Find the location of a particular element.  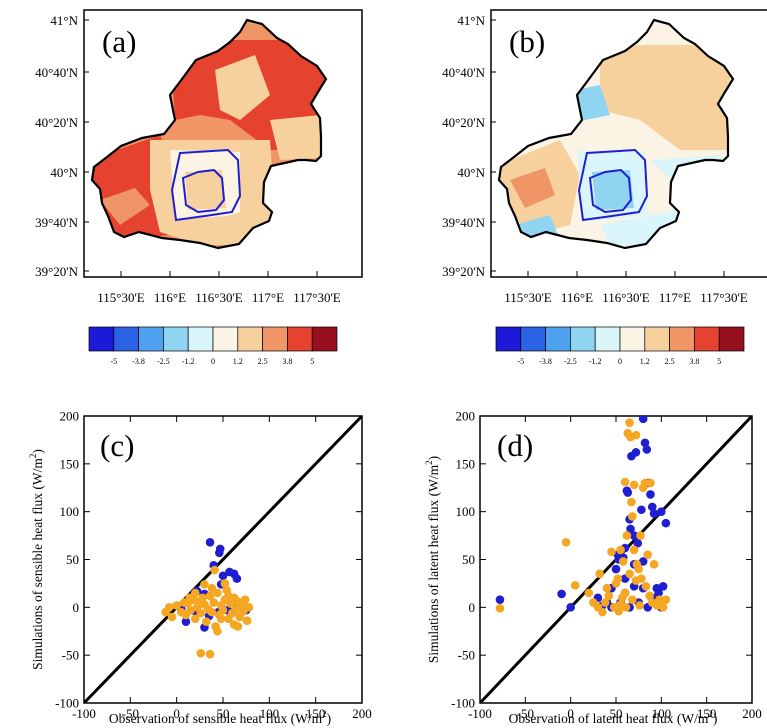

y-axis-title-text: Simulations of latent heat flux (W/m is located at coordinates (433, 563).